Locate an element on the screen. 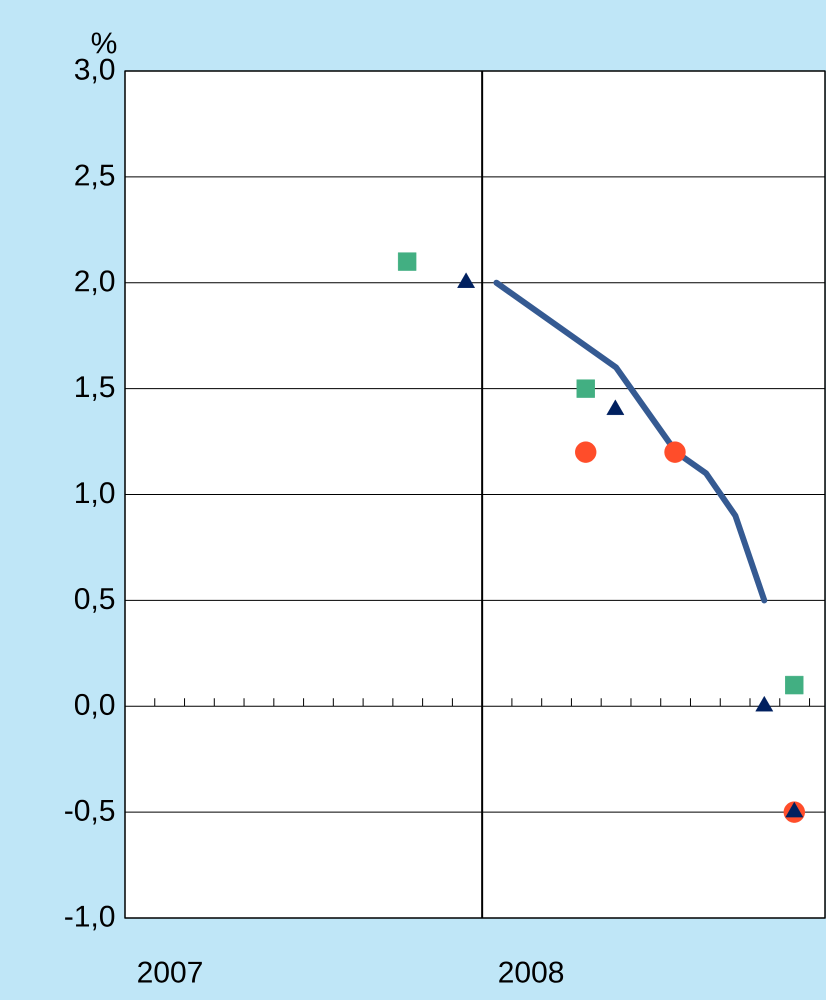 The height and width of the screenshot is (1000, 826). x-tick-label: 2008 is located at coordinates (531, 972).